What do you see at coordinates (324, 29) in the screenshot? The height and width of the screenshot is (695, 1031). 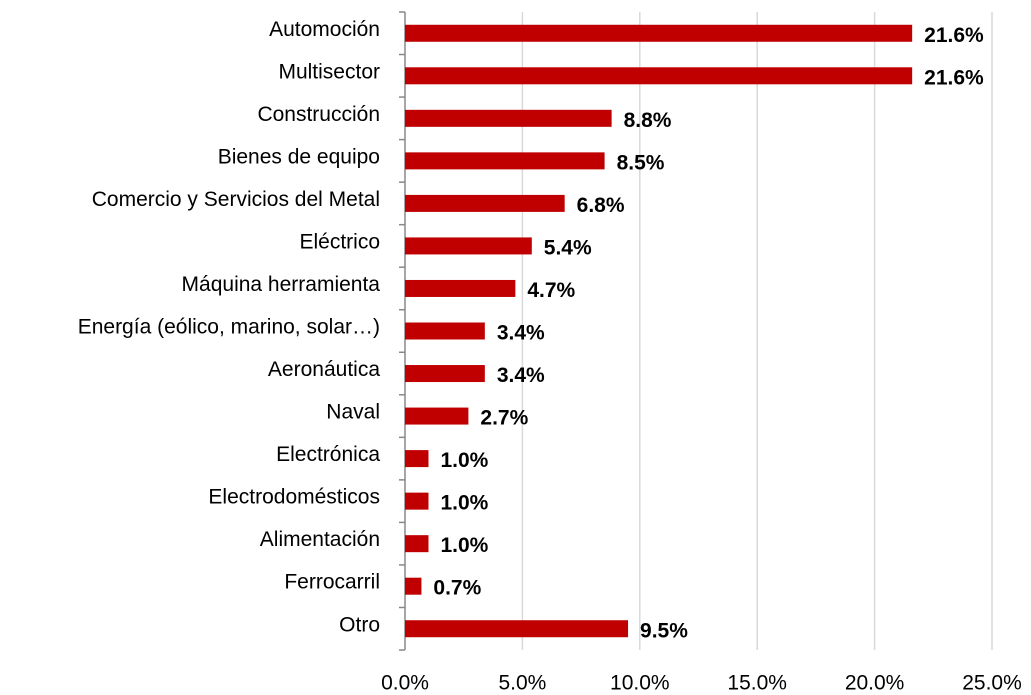 I see `y-tick-label: Automoción` at bounding box center [324, 29].